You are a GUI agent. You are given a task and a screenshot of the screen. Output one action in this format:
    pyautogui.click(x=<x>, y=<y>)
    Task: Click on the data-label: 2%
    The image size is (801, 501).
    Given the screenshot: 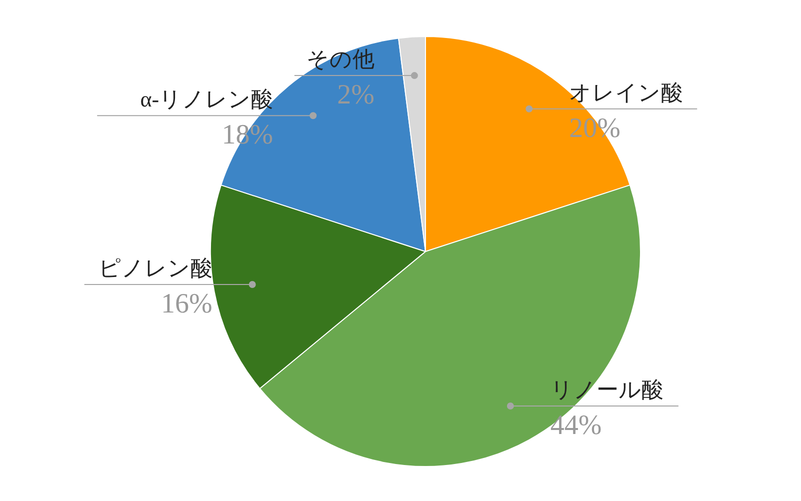 What is the action you would take?
    pyautogui.click(x=355, y=95)
    